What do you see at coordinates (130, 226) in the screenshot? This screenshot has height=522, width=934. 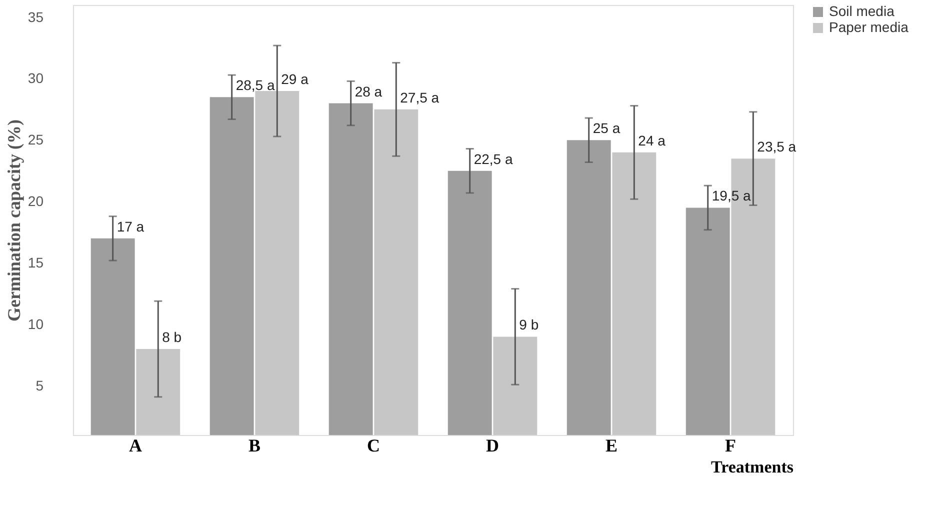 I see `data-label: 17 a` at bounding box center [130, 226].